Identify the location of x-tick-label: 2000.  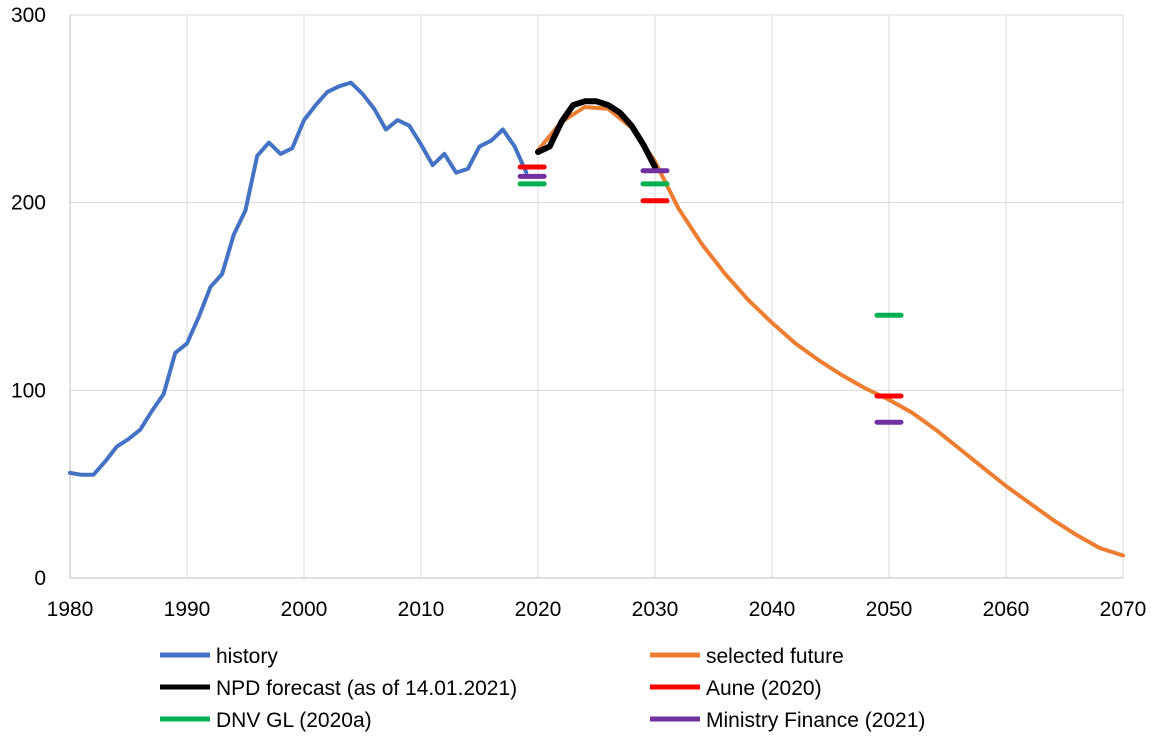
(304, 609).